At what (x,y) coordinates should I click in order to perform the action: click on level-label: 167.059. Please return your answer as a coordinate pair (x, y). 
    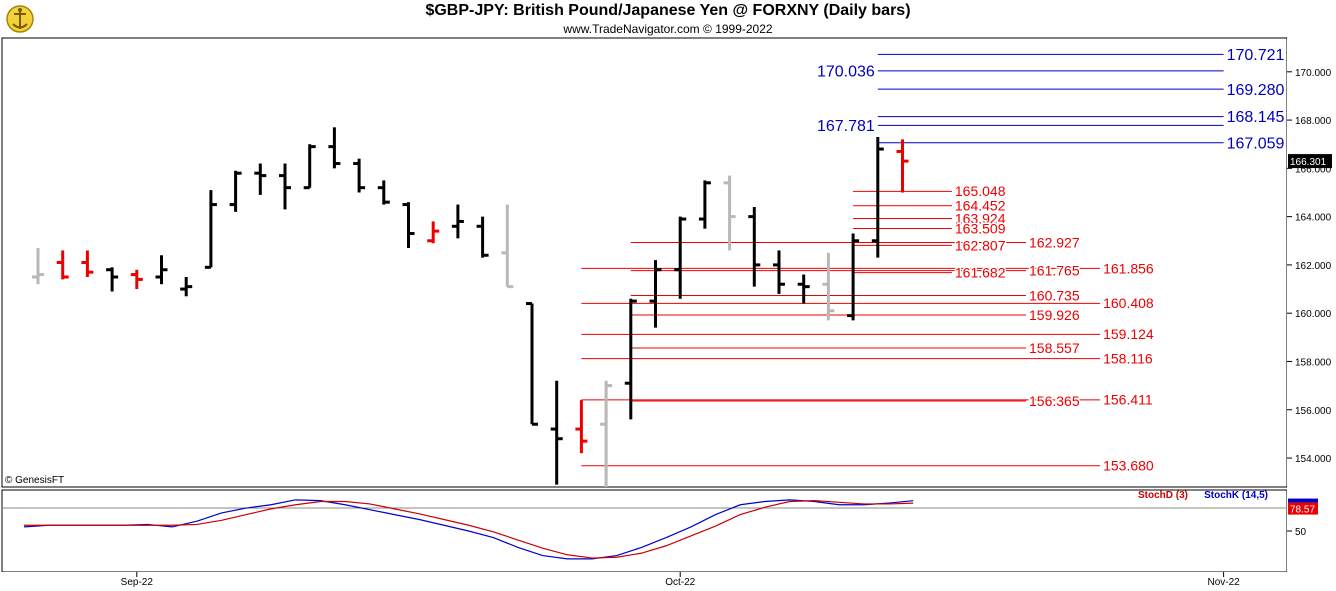
    Looking at the image, I should click on (1256, 143).